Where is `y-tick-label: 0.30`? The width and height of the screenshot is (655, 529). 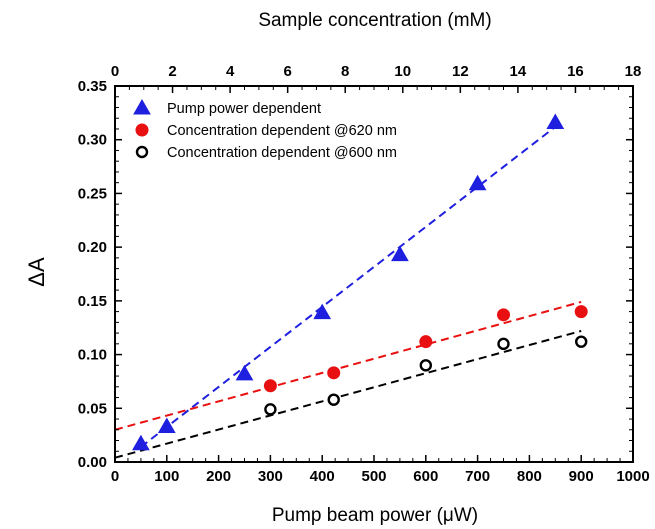 y-tick-label: 0.30 is located at coordinates (92, 140).